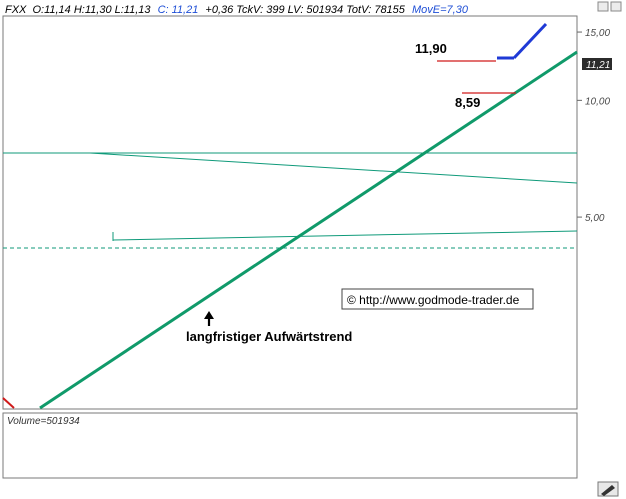 The image size is (626, 499). I want to click on rising-support-line, so click(345, 235).